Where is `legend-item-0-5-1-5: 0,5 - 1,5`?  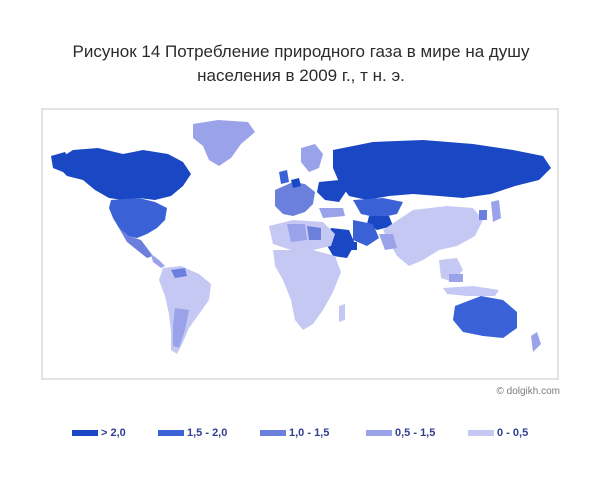 legend-item-0-5-1-5: 0,5 - 1,5 is located at coordinates (400, 433).